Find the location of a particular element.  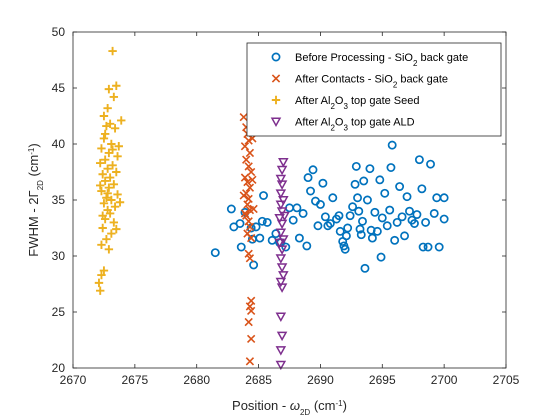

x-tick-label: 2685 is located at coordinates (258, 380).